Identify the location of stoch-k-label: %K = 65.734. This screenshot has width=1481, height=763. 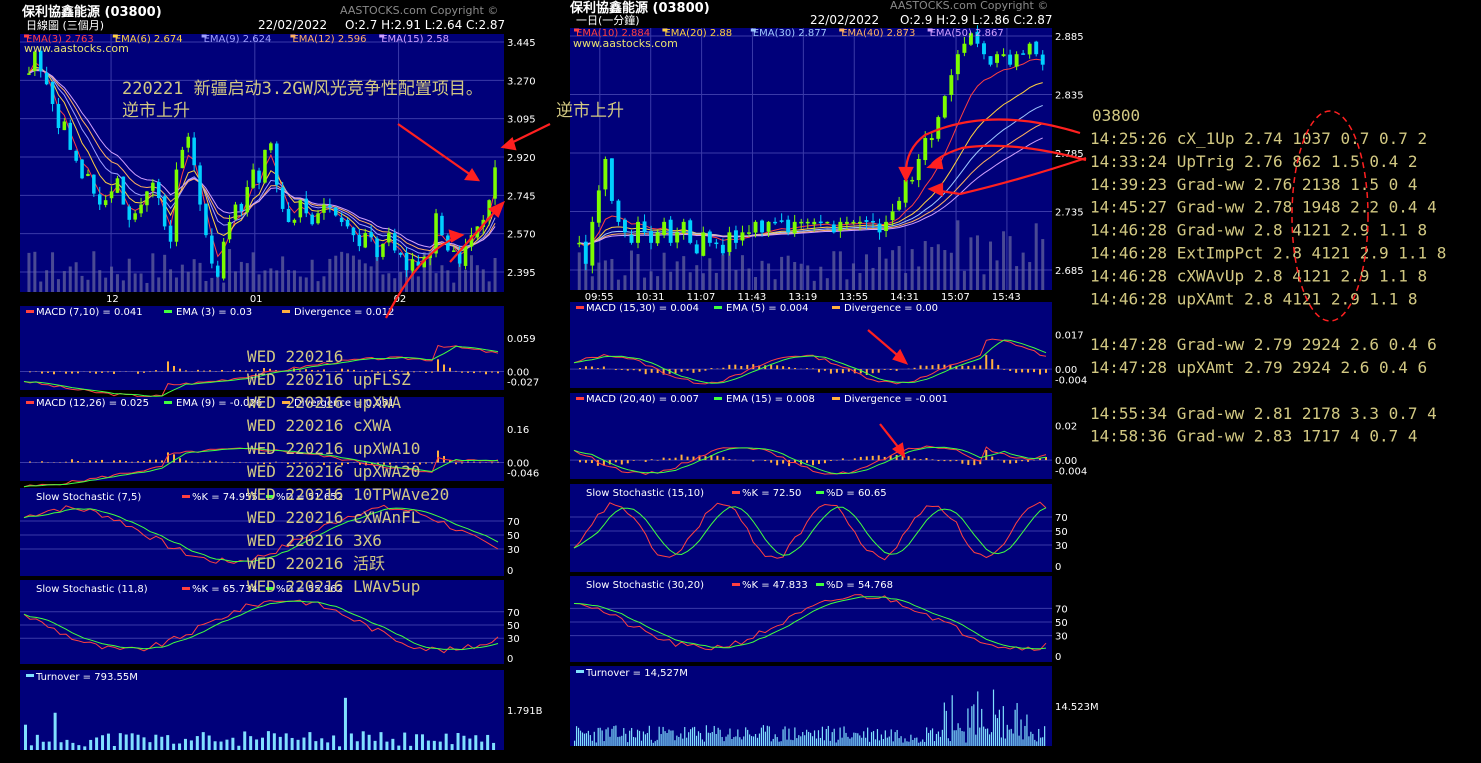
(225, 589).